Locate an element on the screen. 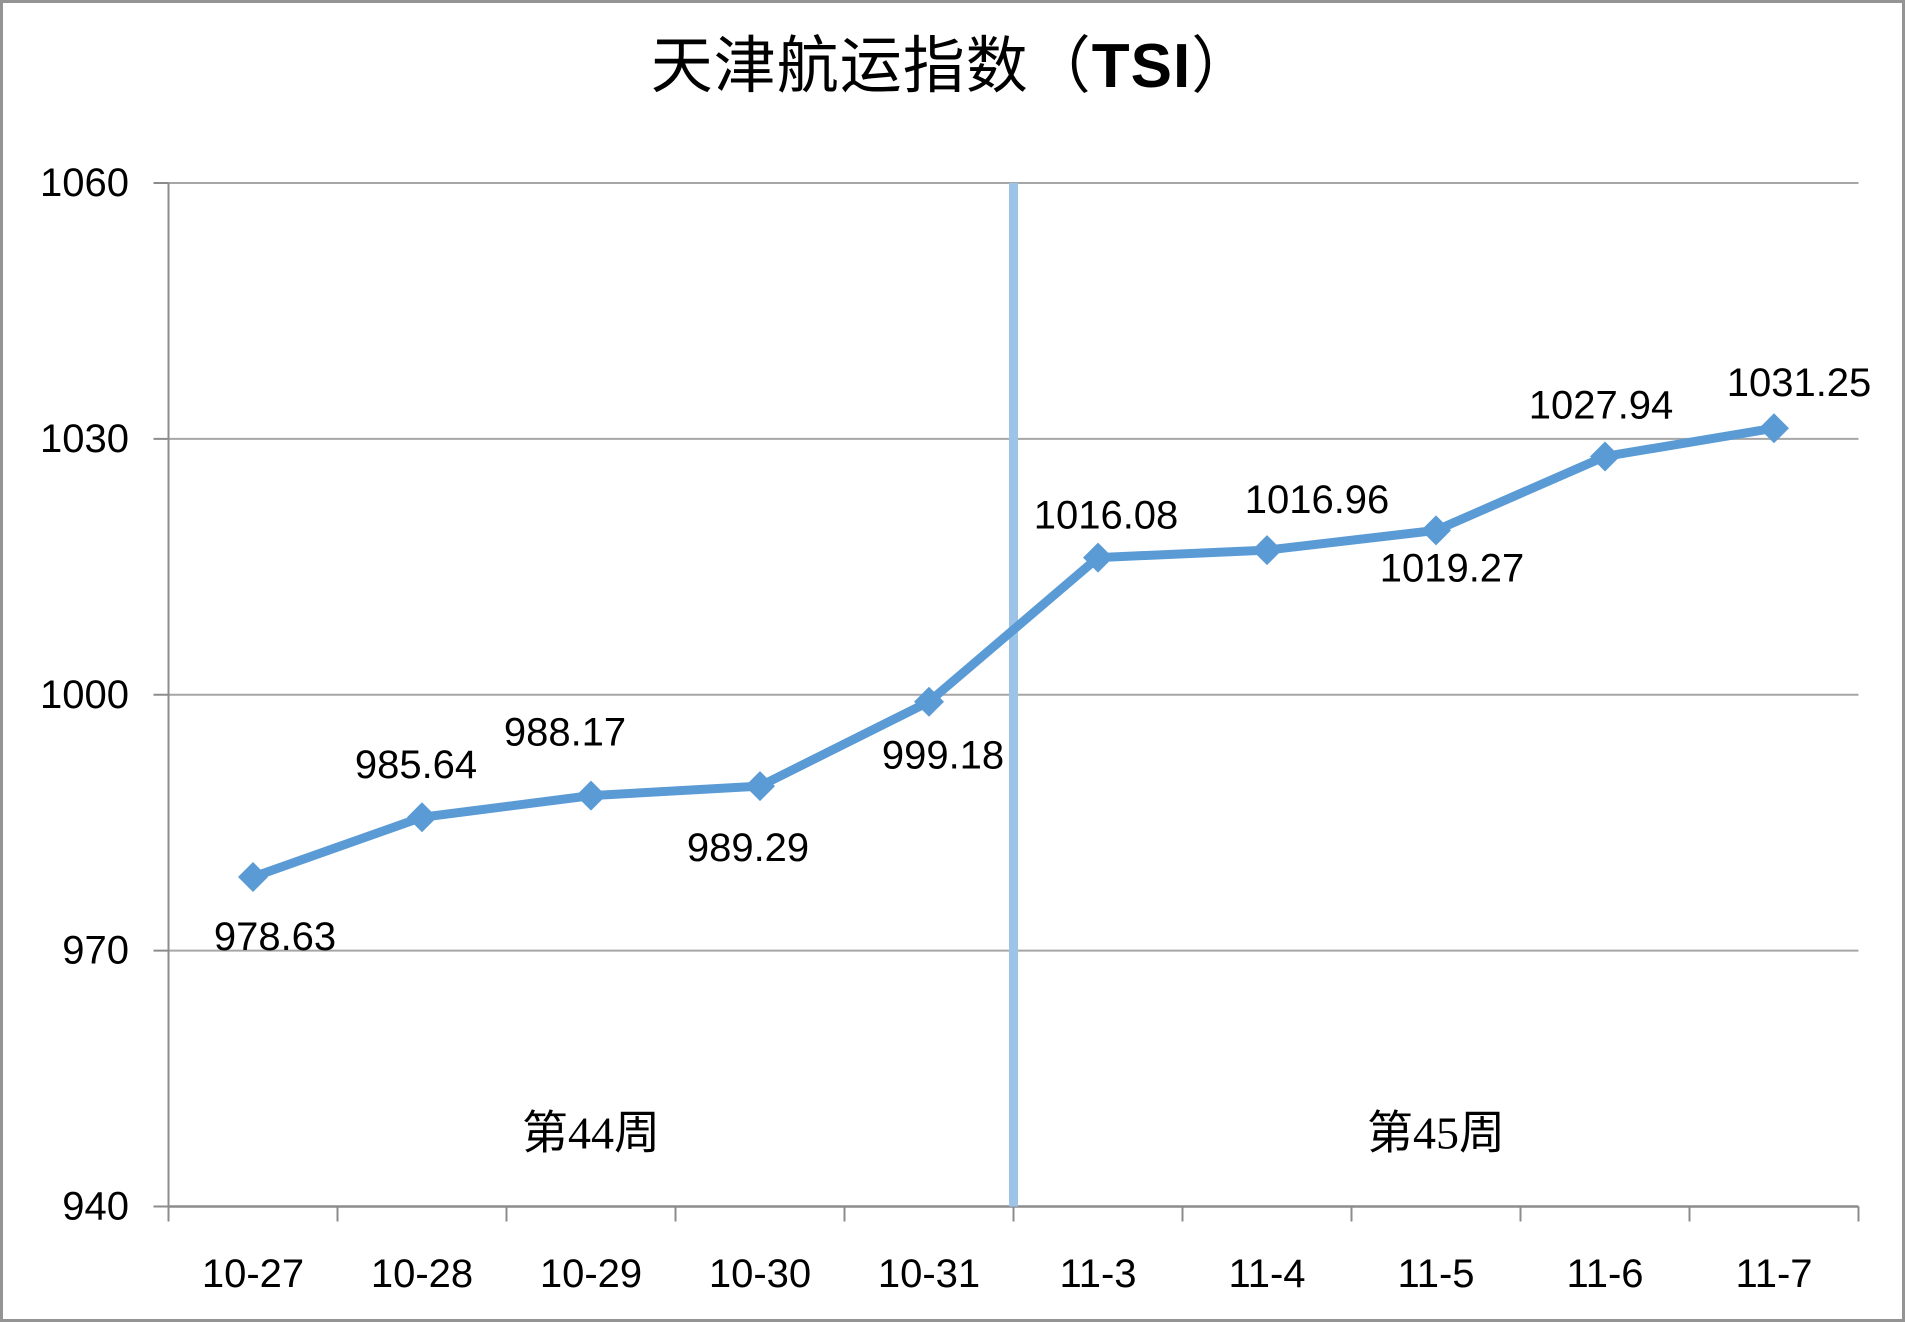 The width and height of the screenshot is (1905, 1322). y-tick-label: 1030 is located at coordinates (84, 439).